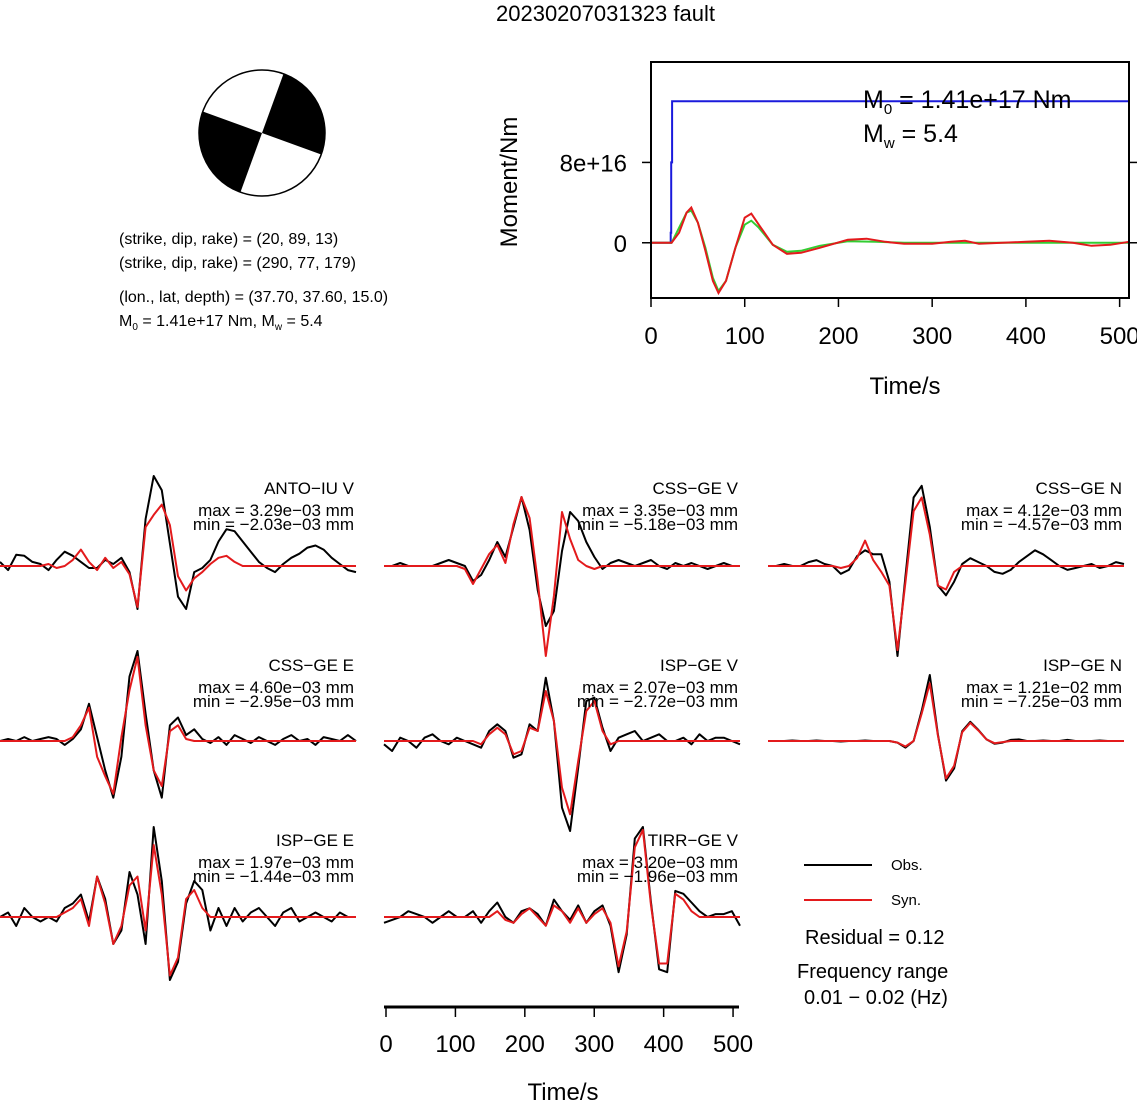  What do you see at coordinates (273, 701) in the screenshot?
I see `min-amplitude-label: min = −2.95e−03 mm` at bounding box center [273, 701].